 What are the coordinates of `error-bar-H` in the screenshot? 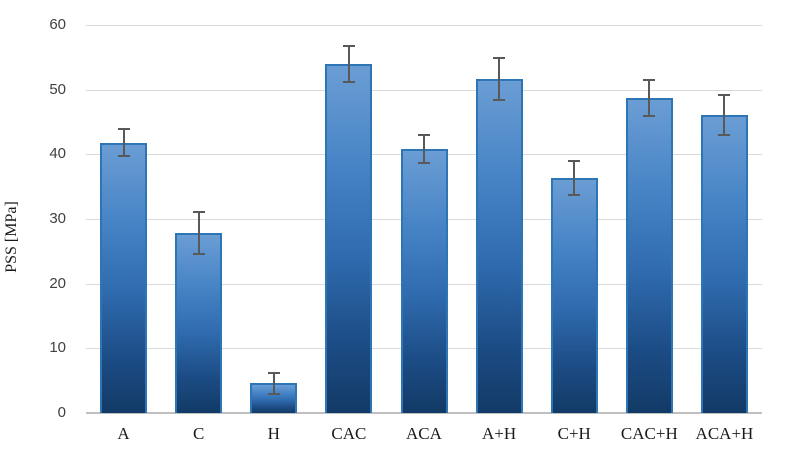 It's located at (273, 383).